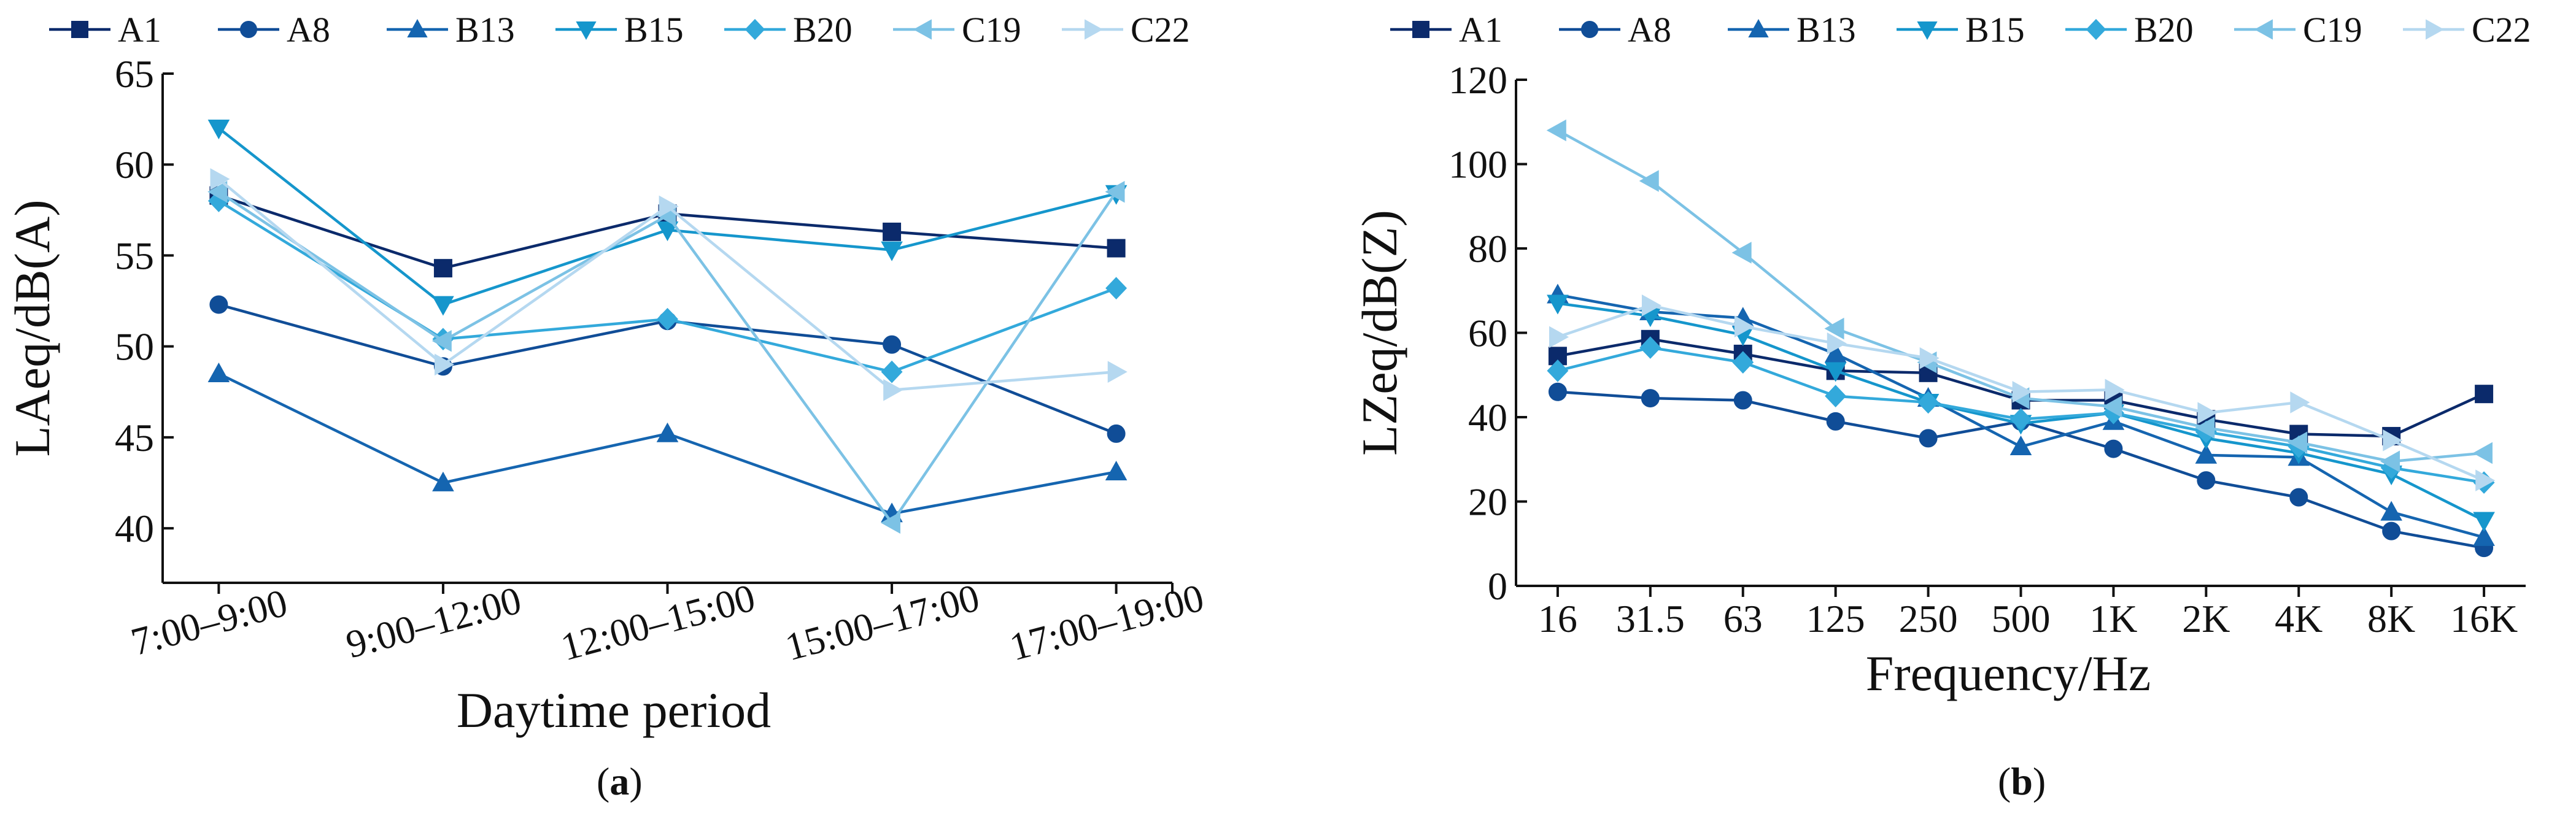  Describe the element at coordinates (134, 347) in the screenshot. I see `y-tick-label: 50` at that location.